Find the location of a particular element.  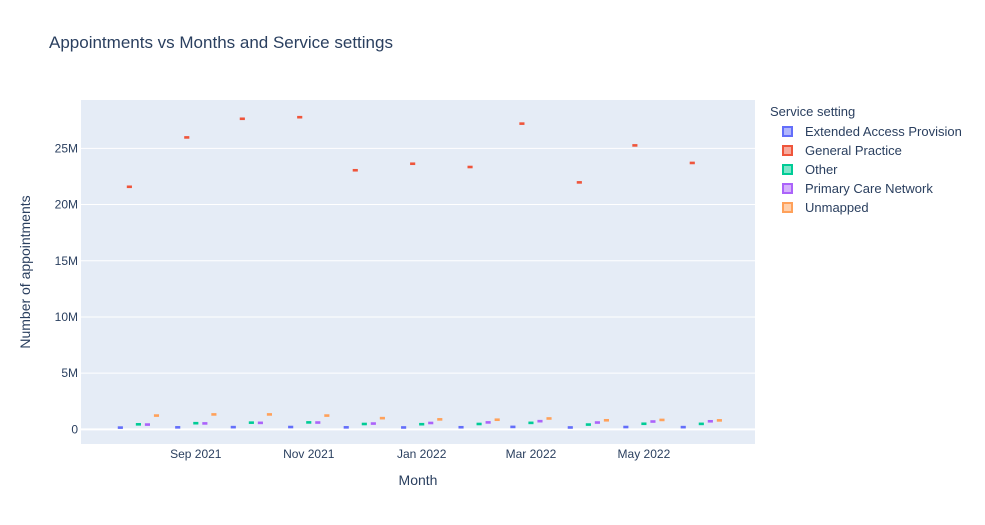

x-tick-label: Mar 2022 is located at coordinates (531, 454).